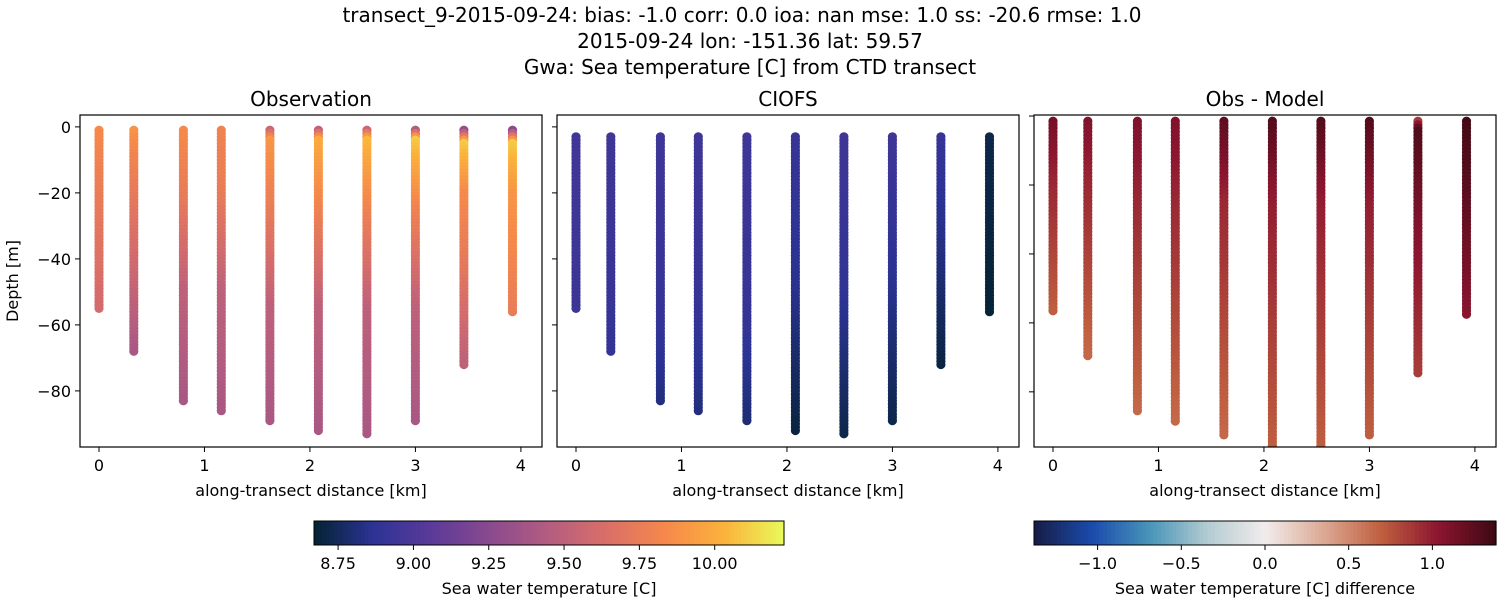 This screenshot has width=1500, height=600. Describe the element at coordinates (310, 490) in the screenshot. I see `x-axis-label-observation: along-transect distance [km]` at that location.